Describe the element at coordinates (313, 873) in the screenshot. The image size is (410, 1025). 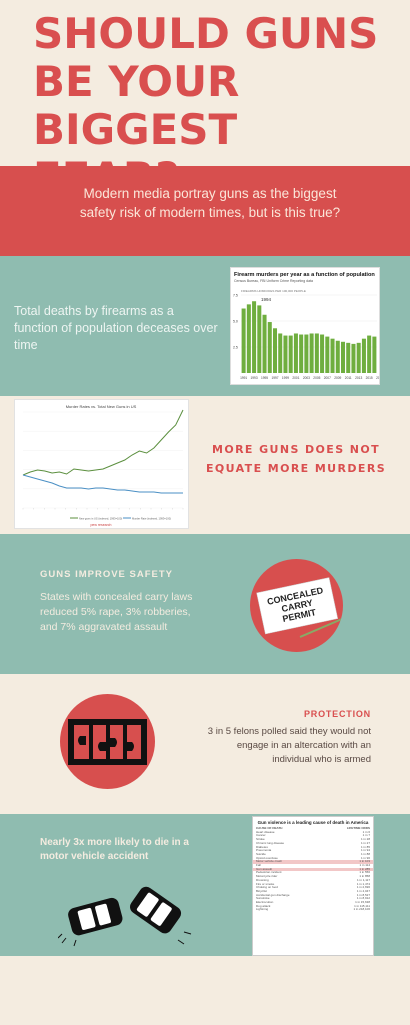
I see `table-row: Pedestrian incident 1 in 556` at that location.